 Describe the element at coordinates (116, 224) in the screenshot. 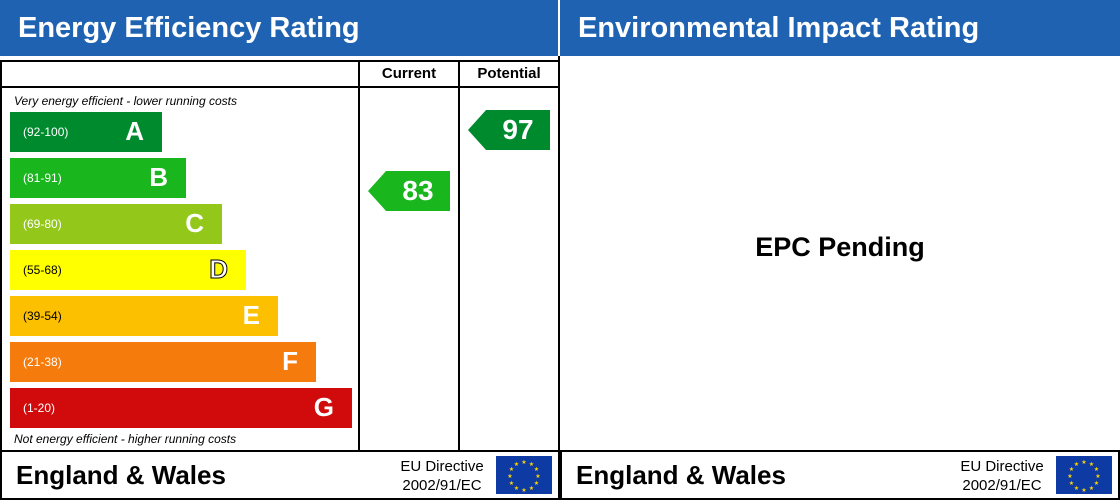

I see `band-c: (69-80) C` at that location.